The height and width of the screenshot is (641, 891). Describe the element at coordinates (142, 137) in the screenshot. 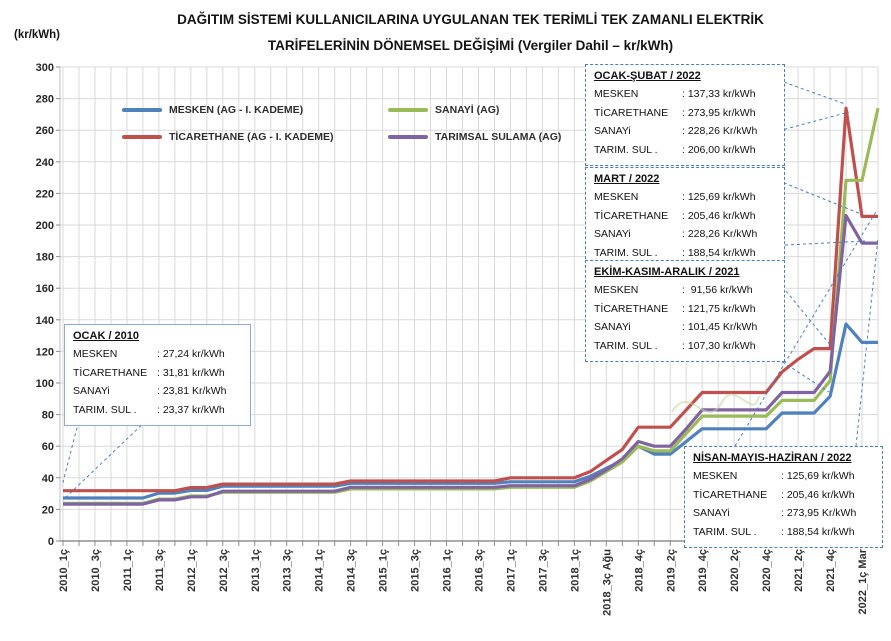

I see `legend-swatch-ticarethane` at that location.